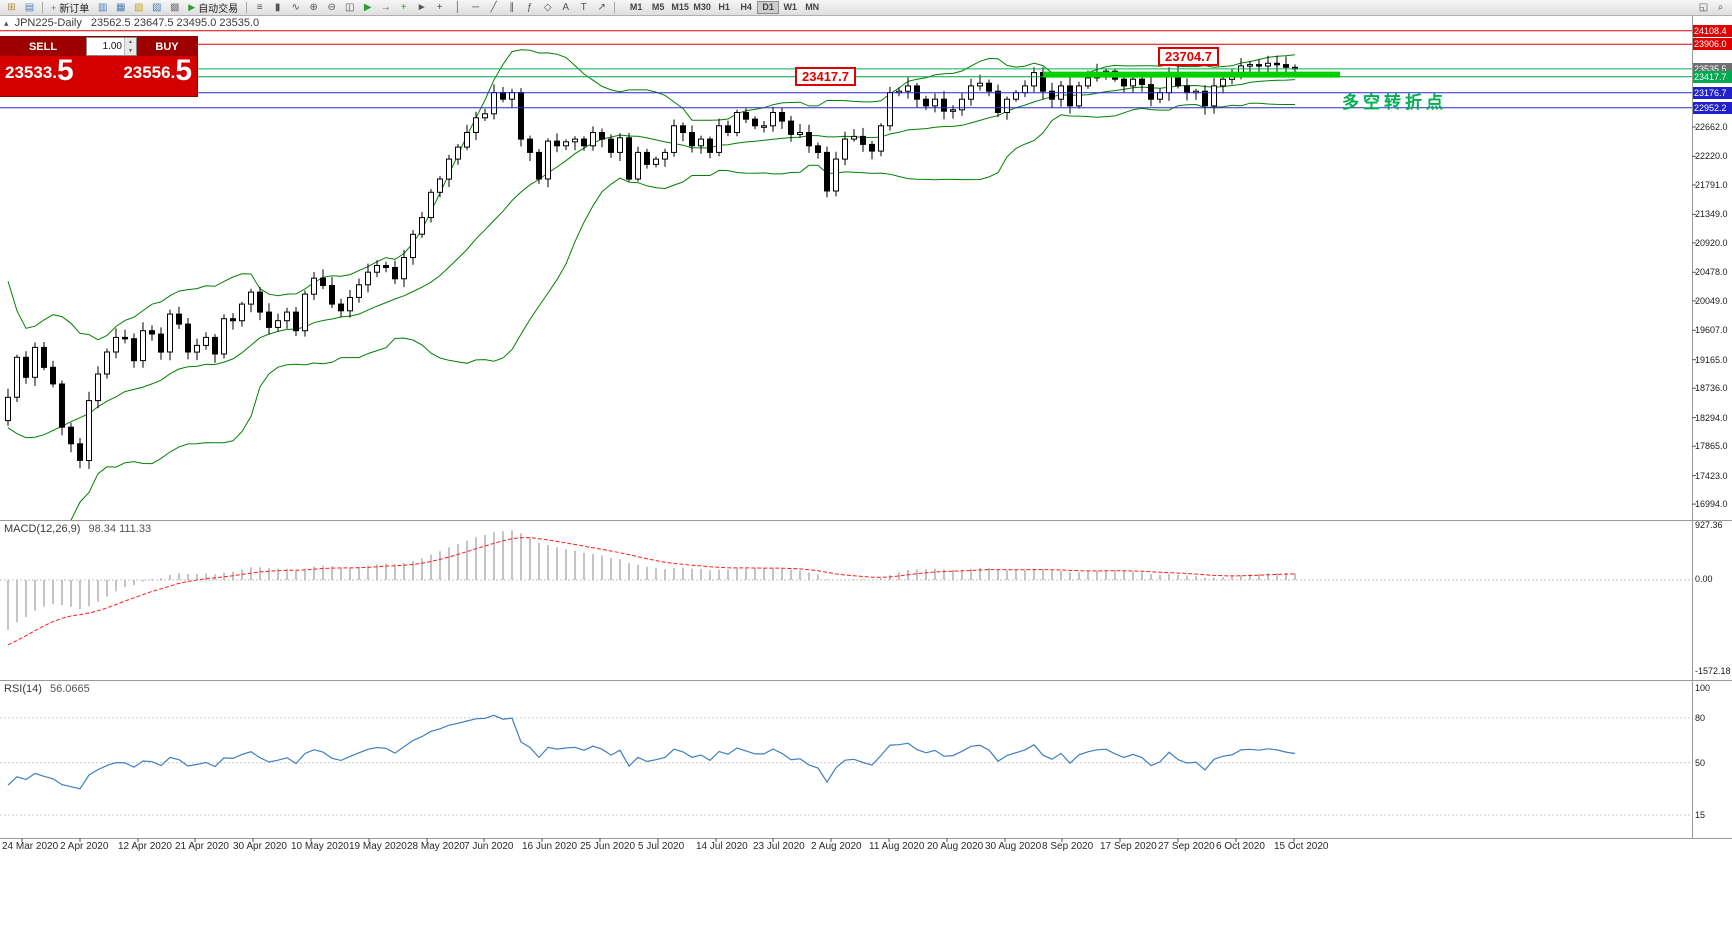  Describe the element at coordinates (636, 7) in the screenshot. I see `timeframe-m1: M1` at that location.